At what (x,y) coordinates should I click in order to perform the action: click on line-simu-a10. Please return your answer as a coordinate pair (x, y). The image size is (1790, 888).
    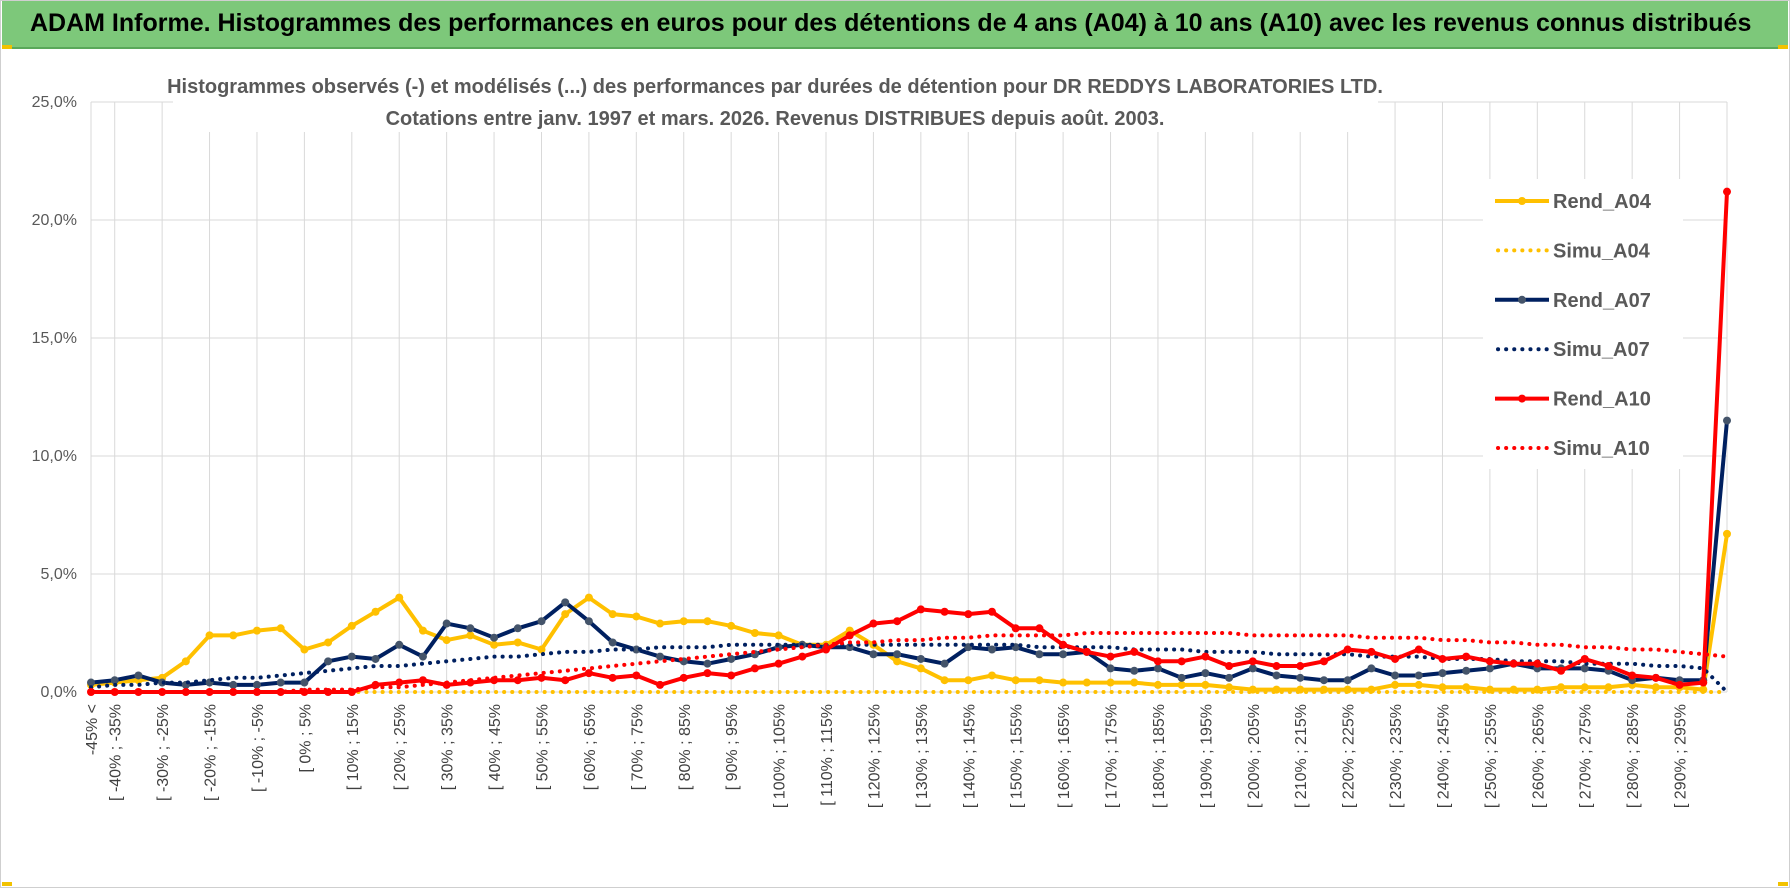
    Looking at the image, I should click on (909, 662).